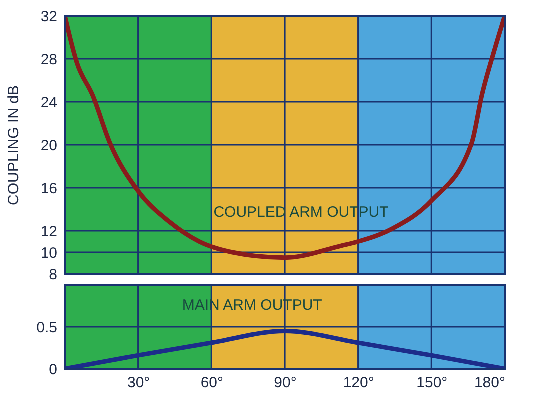 This screenshot has height=406, width=536. I want to click on x-tick-label: 150°, so click(432, 383).